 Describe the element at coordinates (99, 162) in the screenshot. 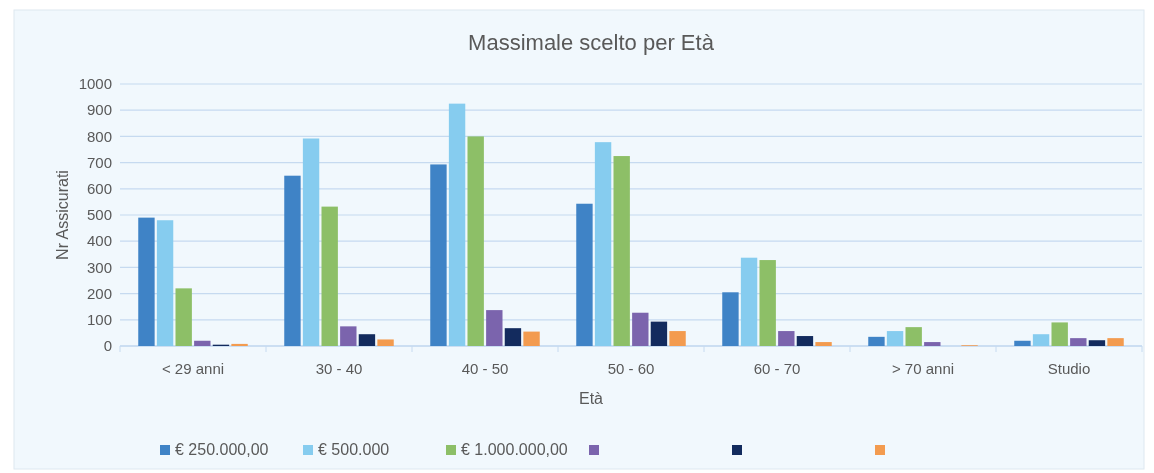

I see `y-tick-label: 700` at that location.